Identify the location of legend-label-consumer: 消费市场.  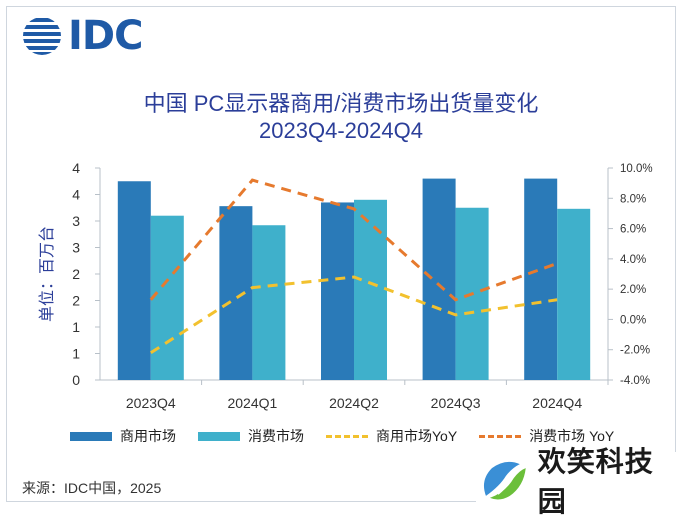
(276, 436).